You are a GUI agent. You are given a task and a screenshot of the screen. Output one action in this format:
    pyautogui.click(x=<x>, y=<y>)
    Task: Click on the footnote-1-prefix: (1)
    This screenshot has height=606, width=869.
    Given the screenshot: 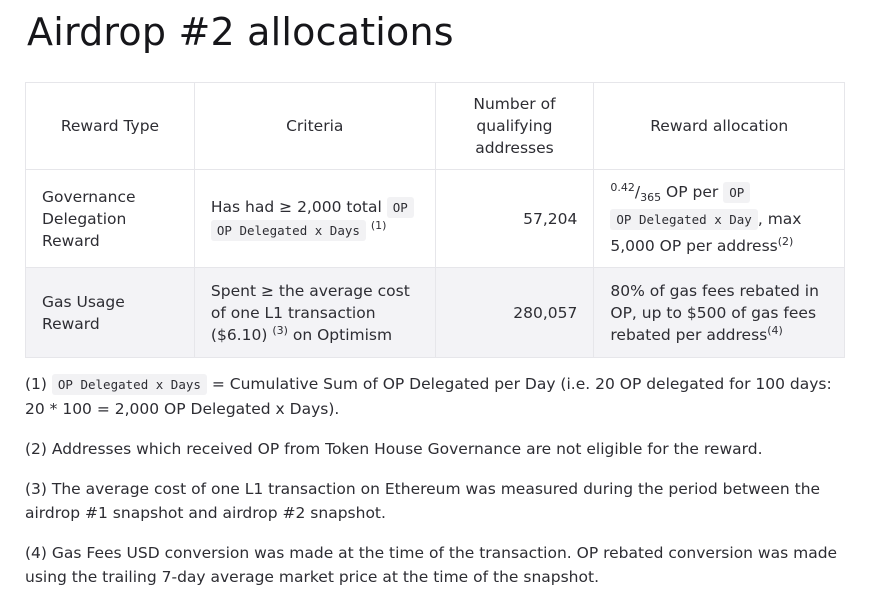 What is the action you would take?
    pyautogui.click(x=36, y=384)
    